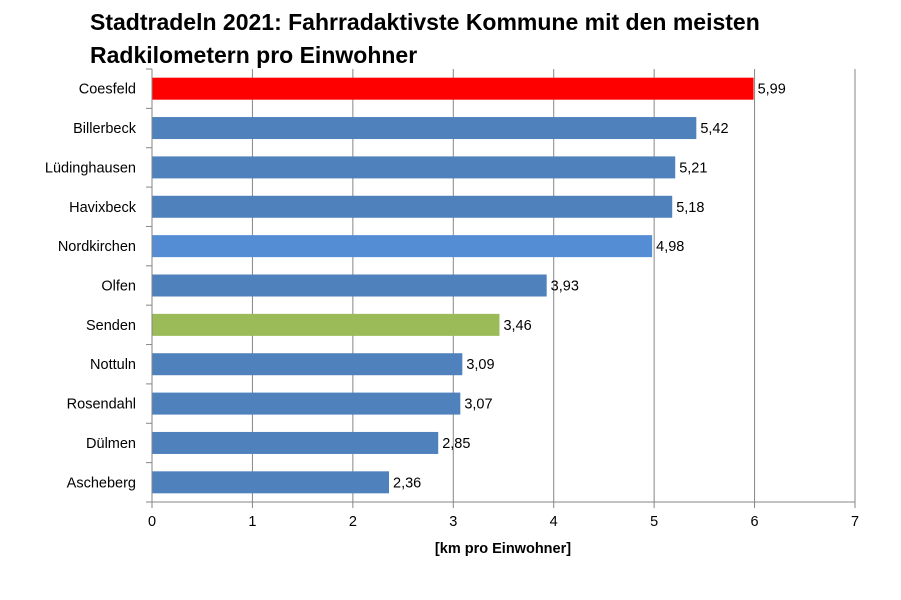 The height and width of the screenshot is (600, 901). Describe the element at coordinates (118, 287) in the screenshot. I see `category-label: Olfen` at that location.